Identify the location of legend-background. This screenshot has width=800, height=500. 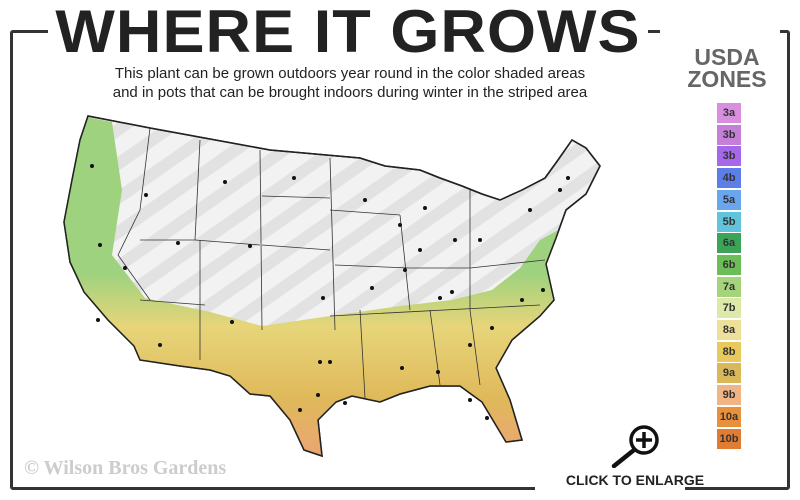
(720, 35).